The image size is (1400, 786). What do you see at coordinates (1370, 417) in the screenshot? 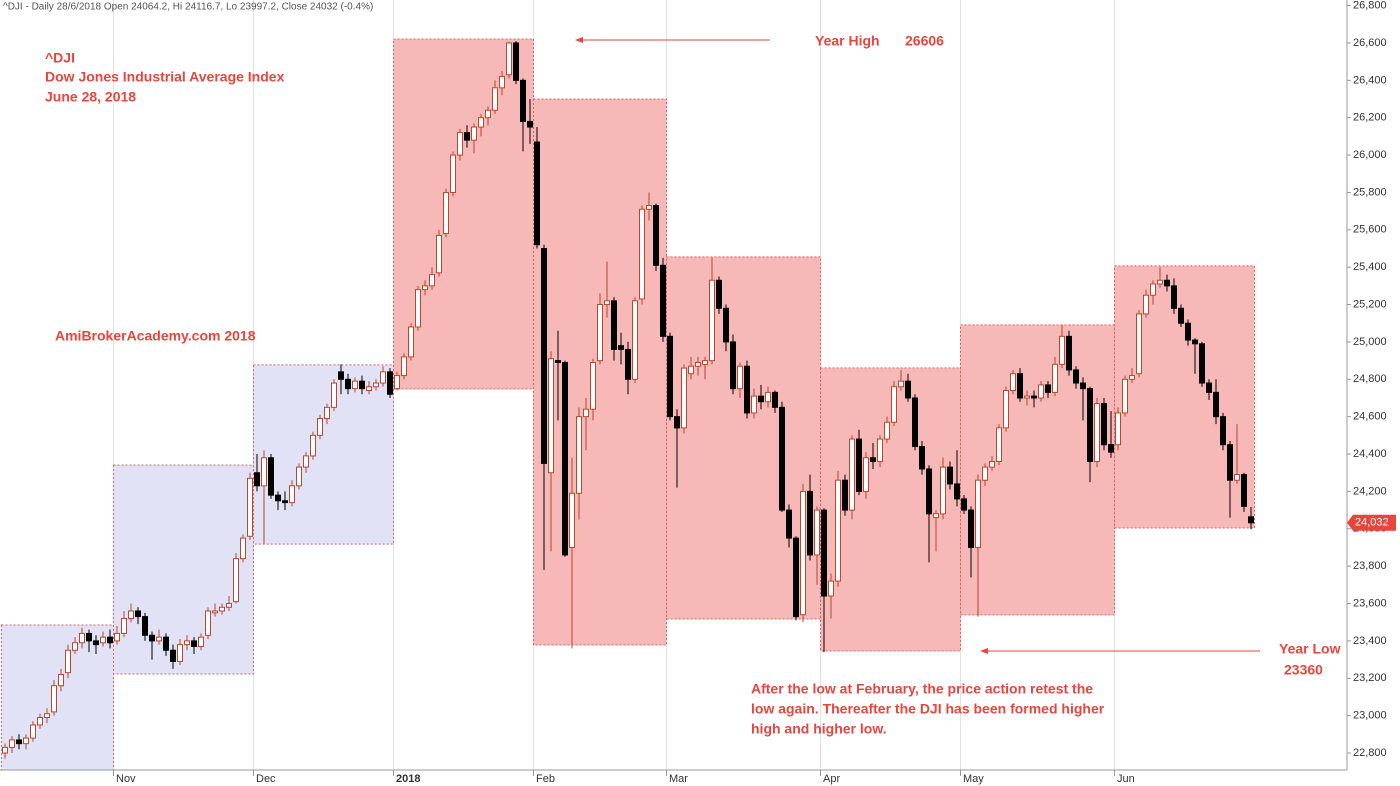
I see `y-tick-label: 24,600` at bounding box center [1370, 417].